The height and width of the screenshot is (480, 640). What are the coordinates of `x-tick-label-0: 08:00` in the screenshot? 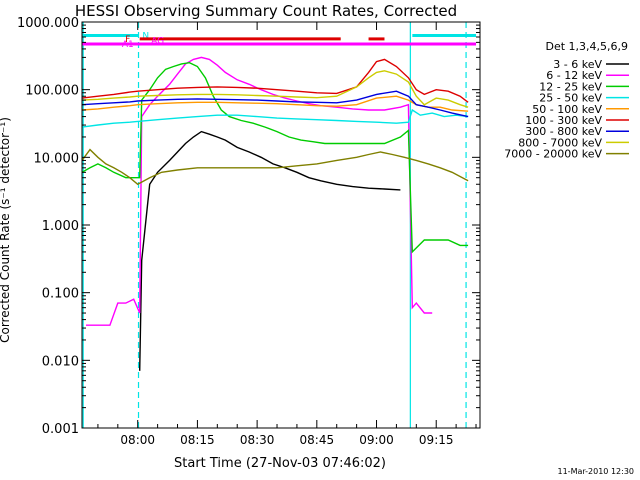 It's located at (137, 440).